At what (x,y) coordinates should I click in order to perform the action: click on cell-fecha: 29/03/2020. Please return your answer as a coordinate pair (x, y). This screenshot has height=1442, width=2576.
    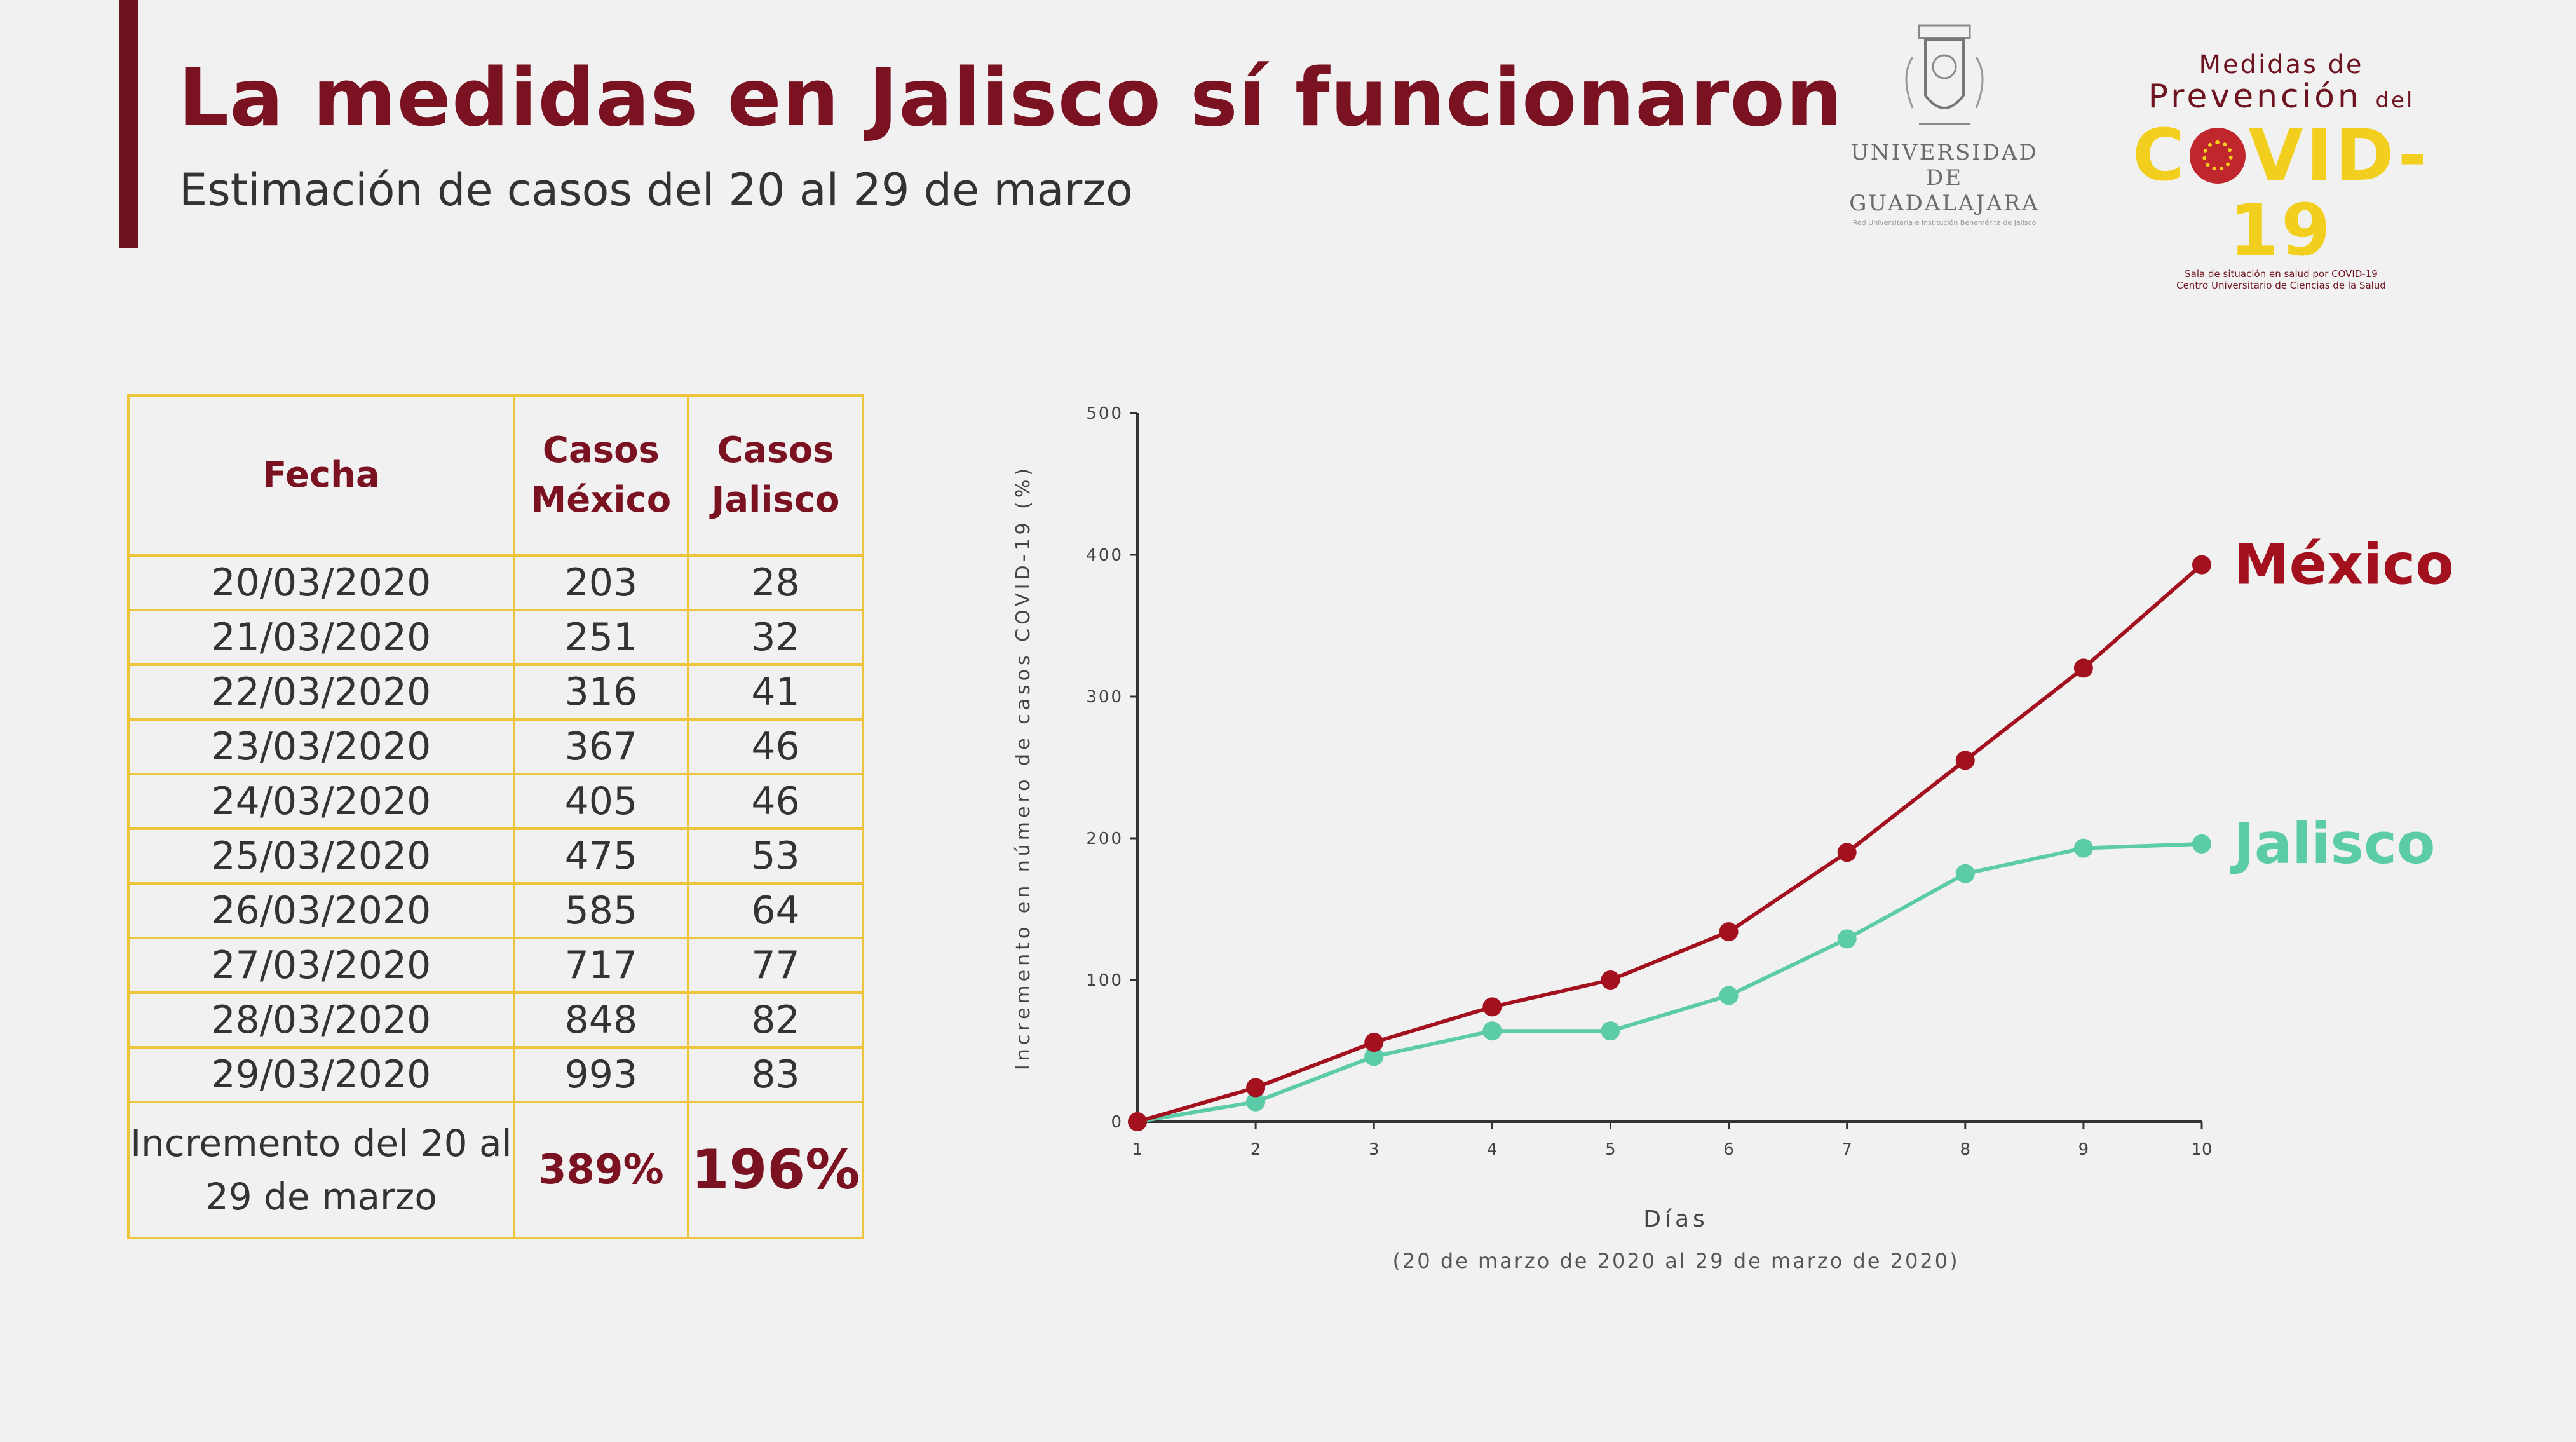
    Looking at the image, I should click on (321, 1074).